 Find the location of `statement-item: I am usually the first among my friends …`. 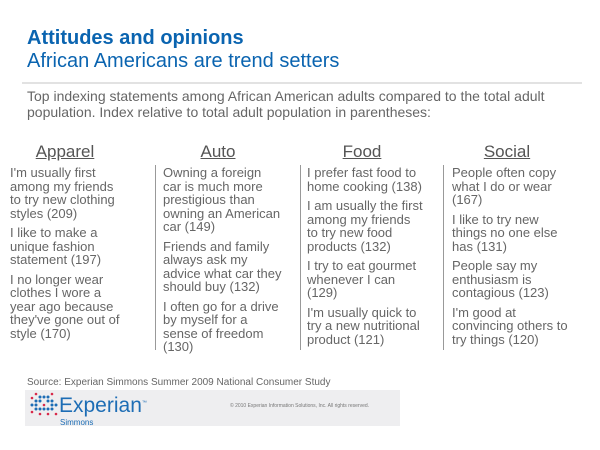

statement-item: I am usually the first among my friends … is located at coordinates (365, 226).